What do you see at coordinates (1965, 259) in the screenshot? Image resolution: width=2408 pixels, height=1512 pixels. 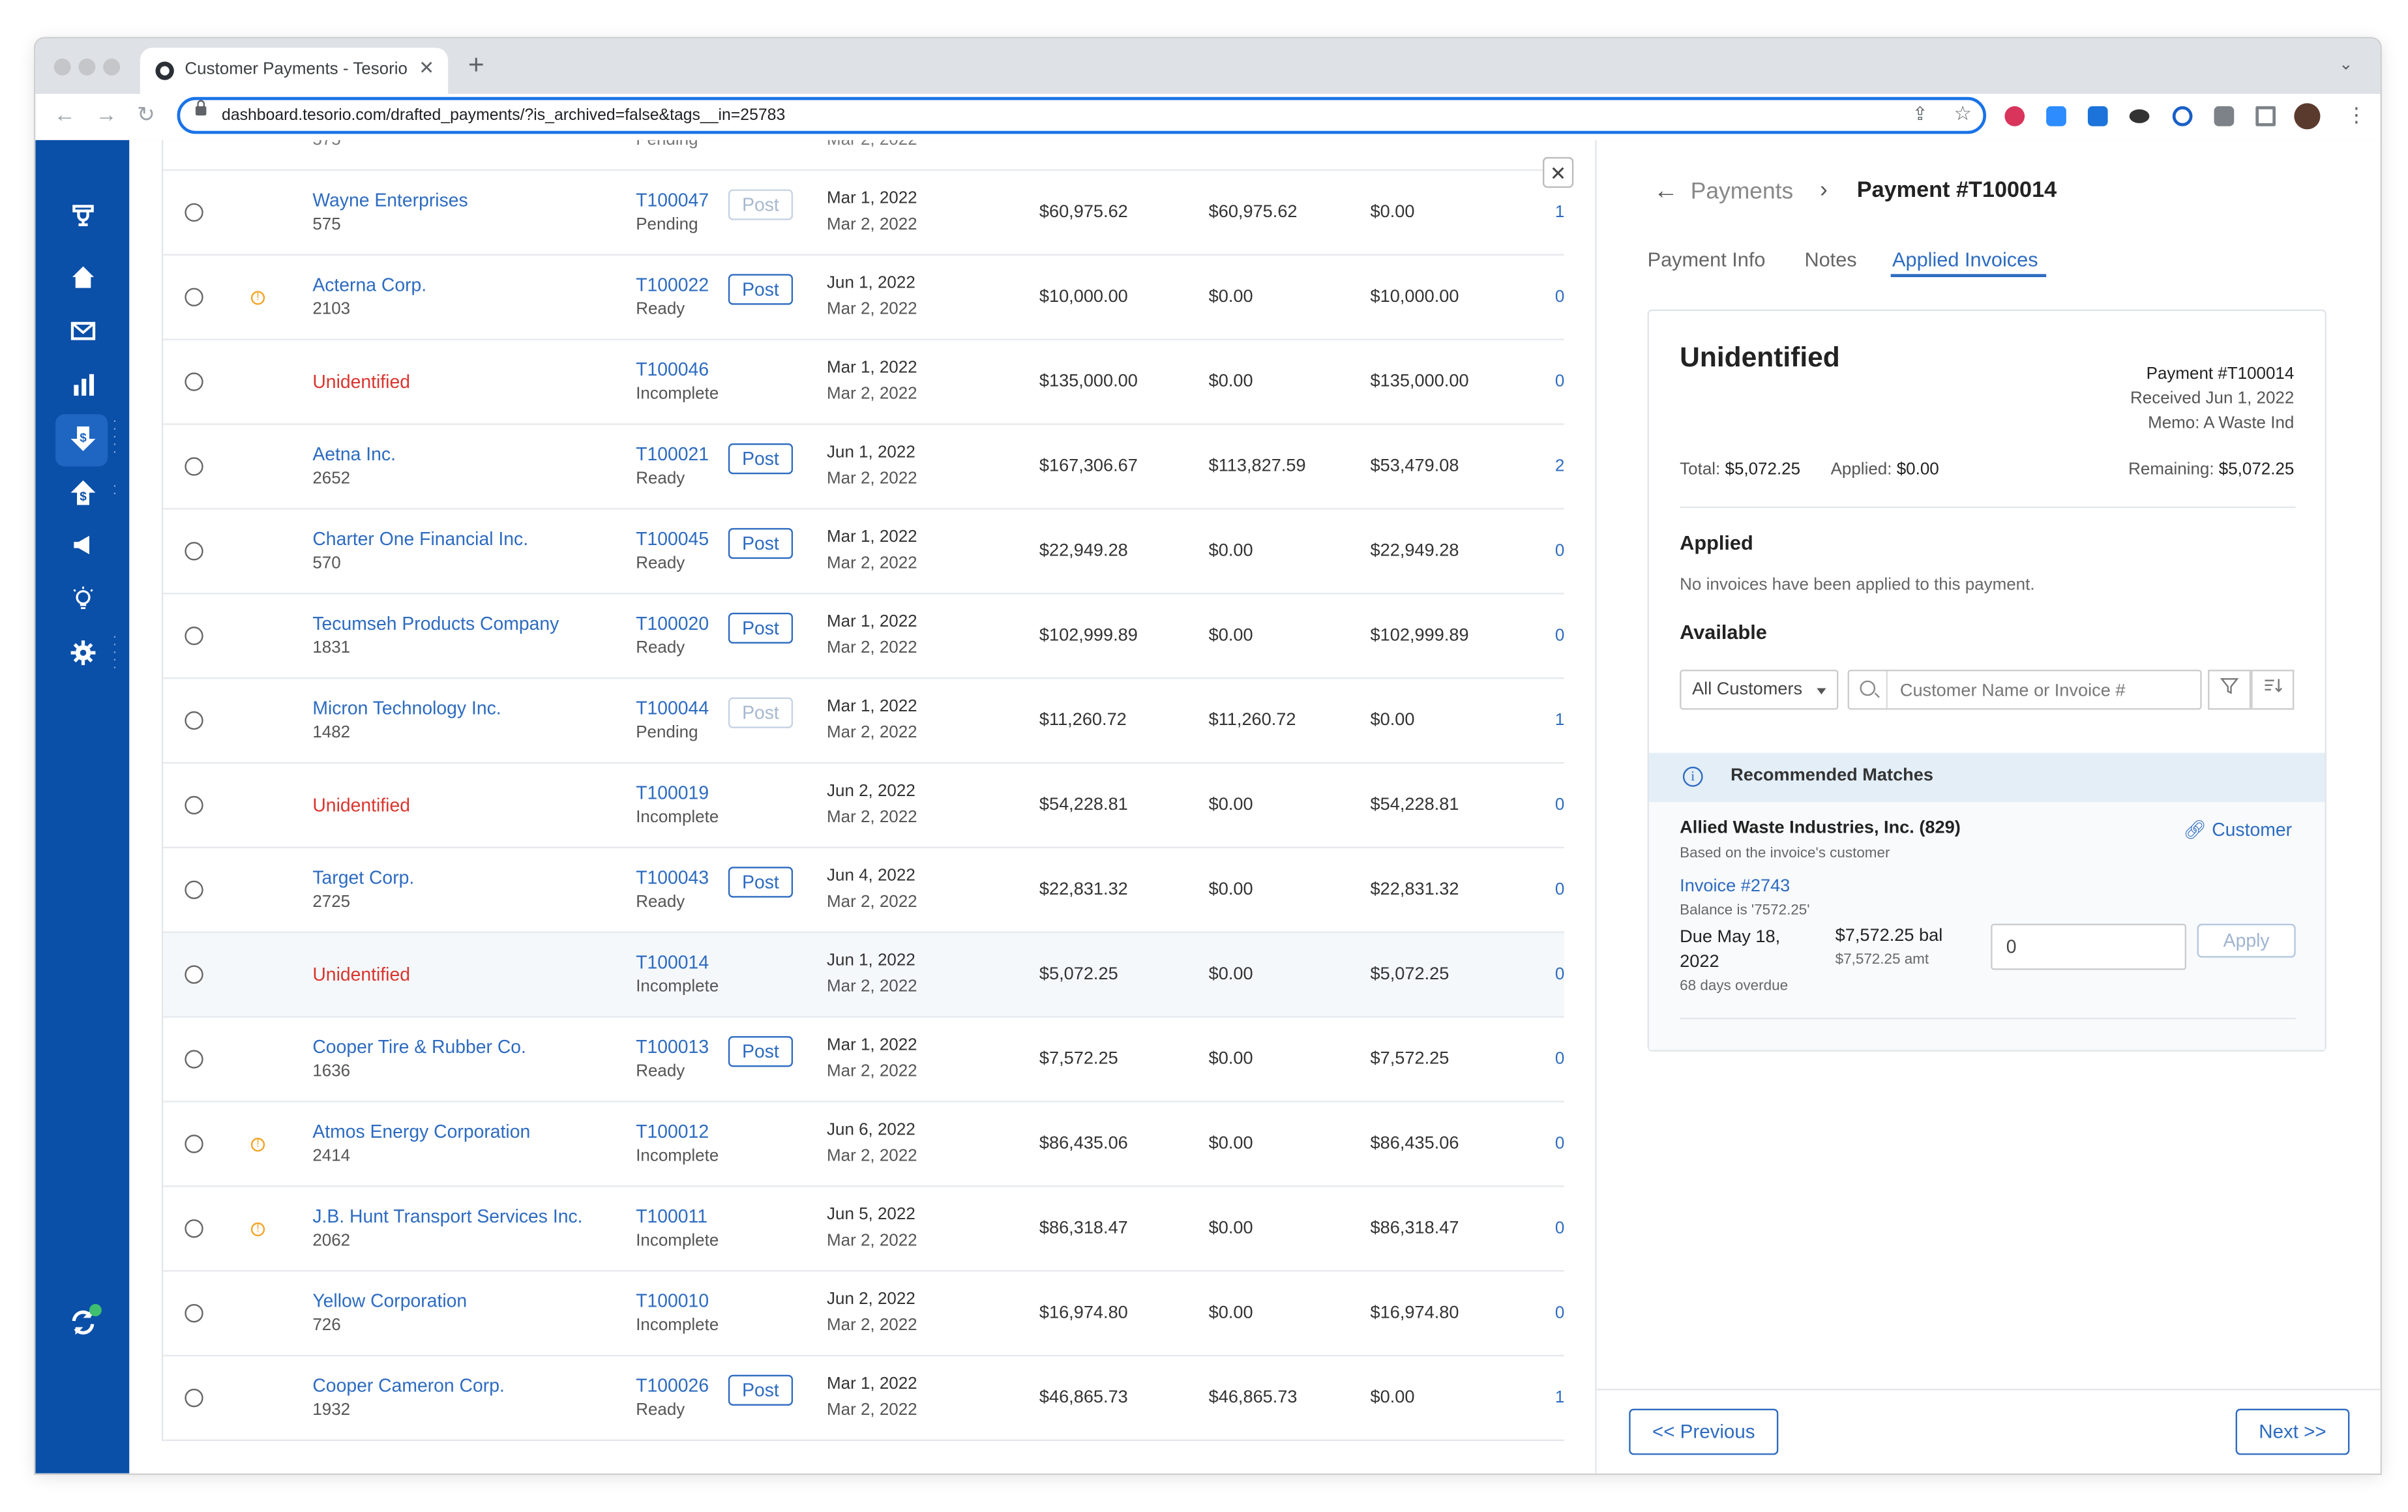 I see `tab-applied-invoices: Applied Invoices` at bounding box center [1965, 259].